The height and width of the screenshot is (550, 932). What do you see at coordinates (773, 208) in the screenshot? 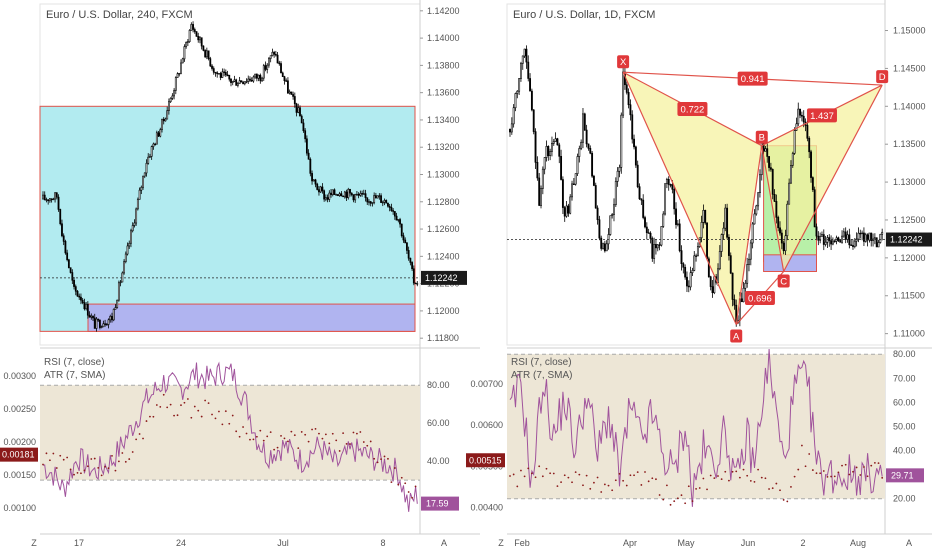
I see `leg-bc` at bounding box center [773, 208].